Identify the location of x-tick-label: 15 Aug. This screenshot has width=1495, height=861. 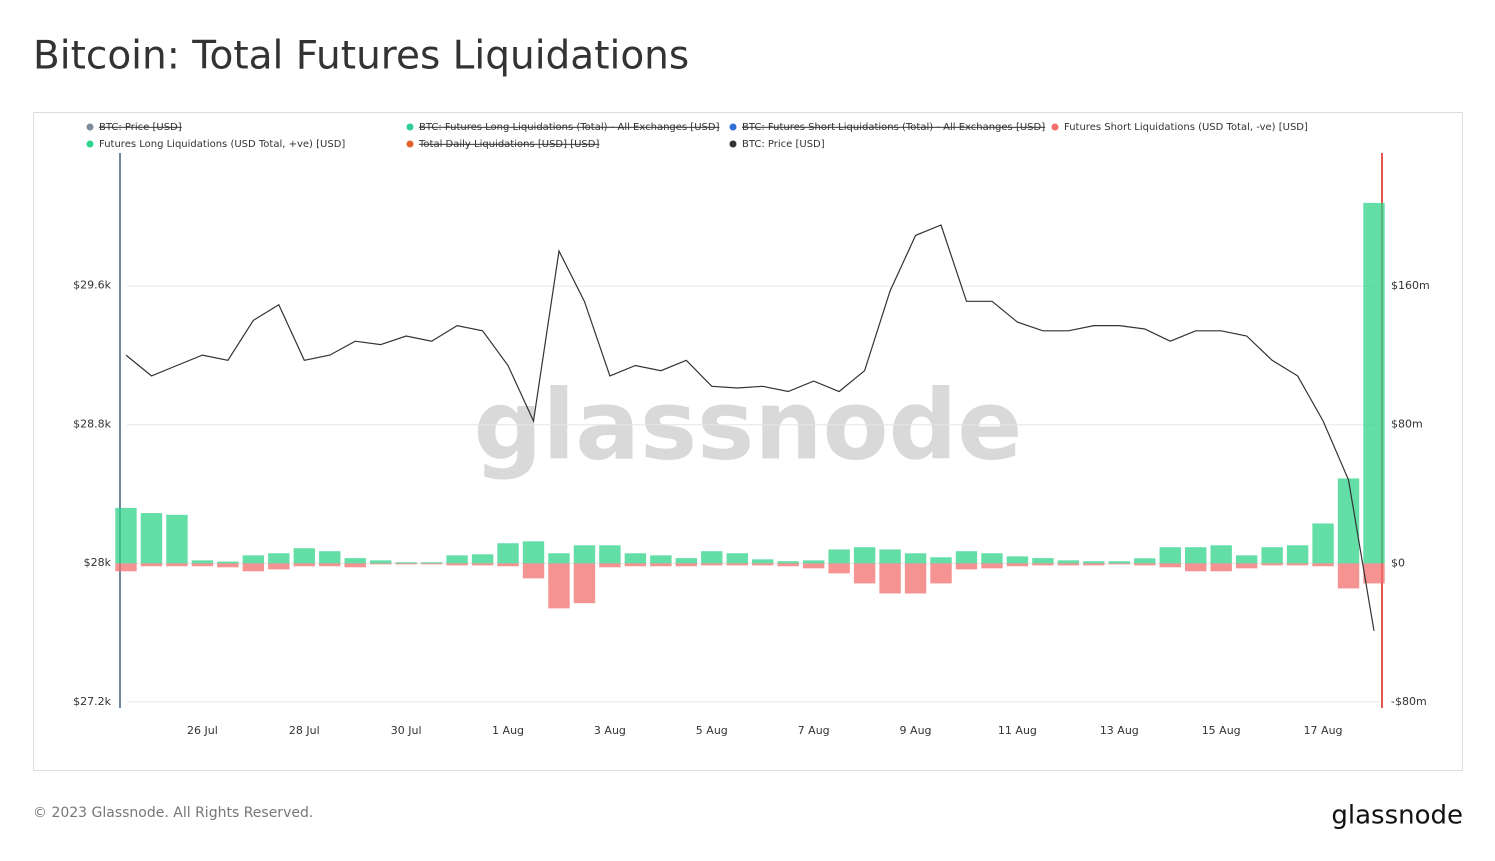
(1221, 730).